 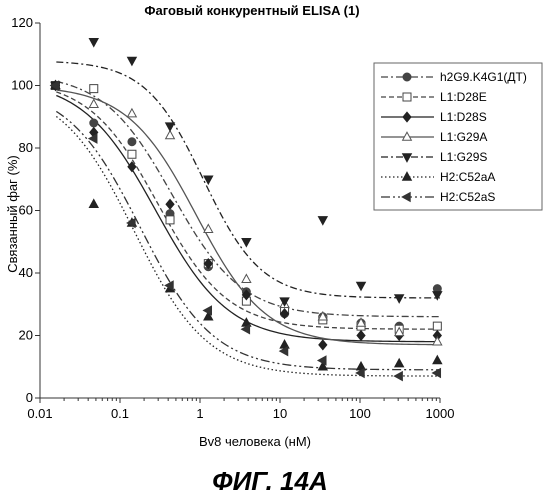 I want to click on legend-label-6: H2:C52aA, so click(x=467, y=177).